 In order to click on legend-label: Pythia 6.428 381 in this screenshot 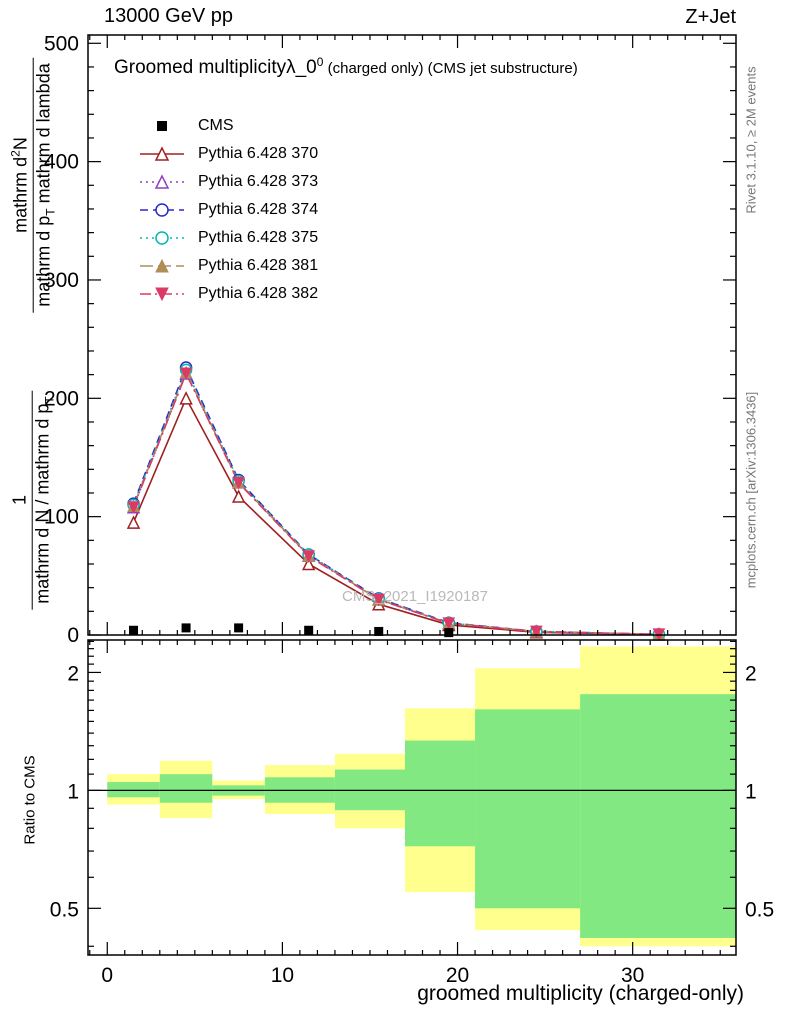, I will do `click(258, 265)`.